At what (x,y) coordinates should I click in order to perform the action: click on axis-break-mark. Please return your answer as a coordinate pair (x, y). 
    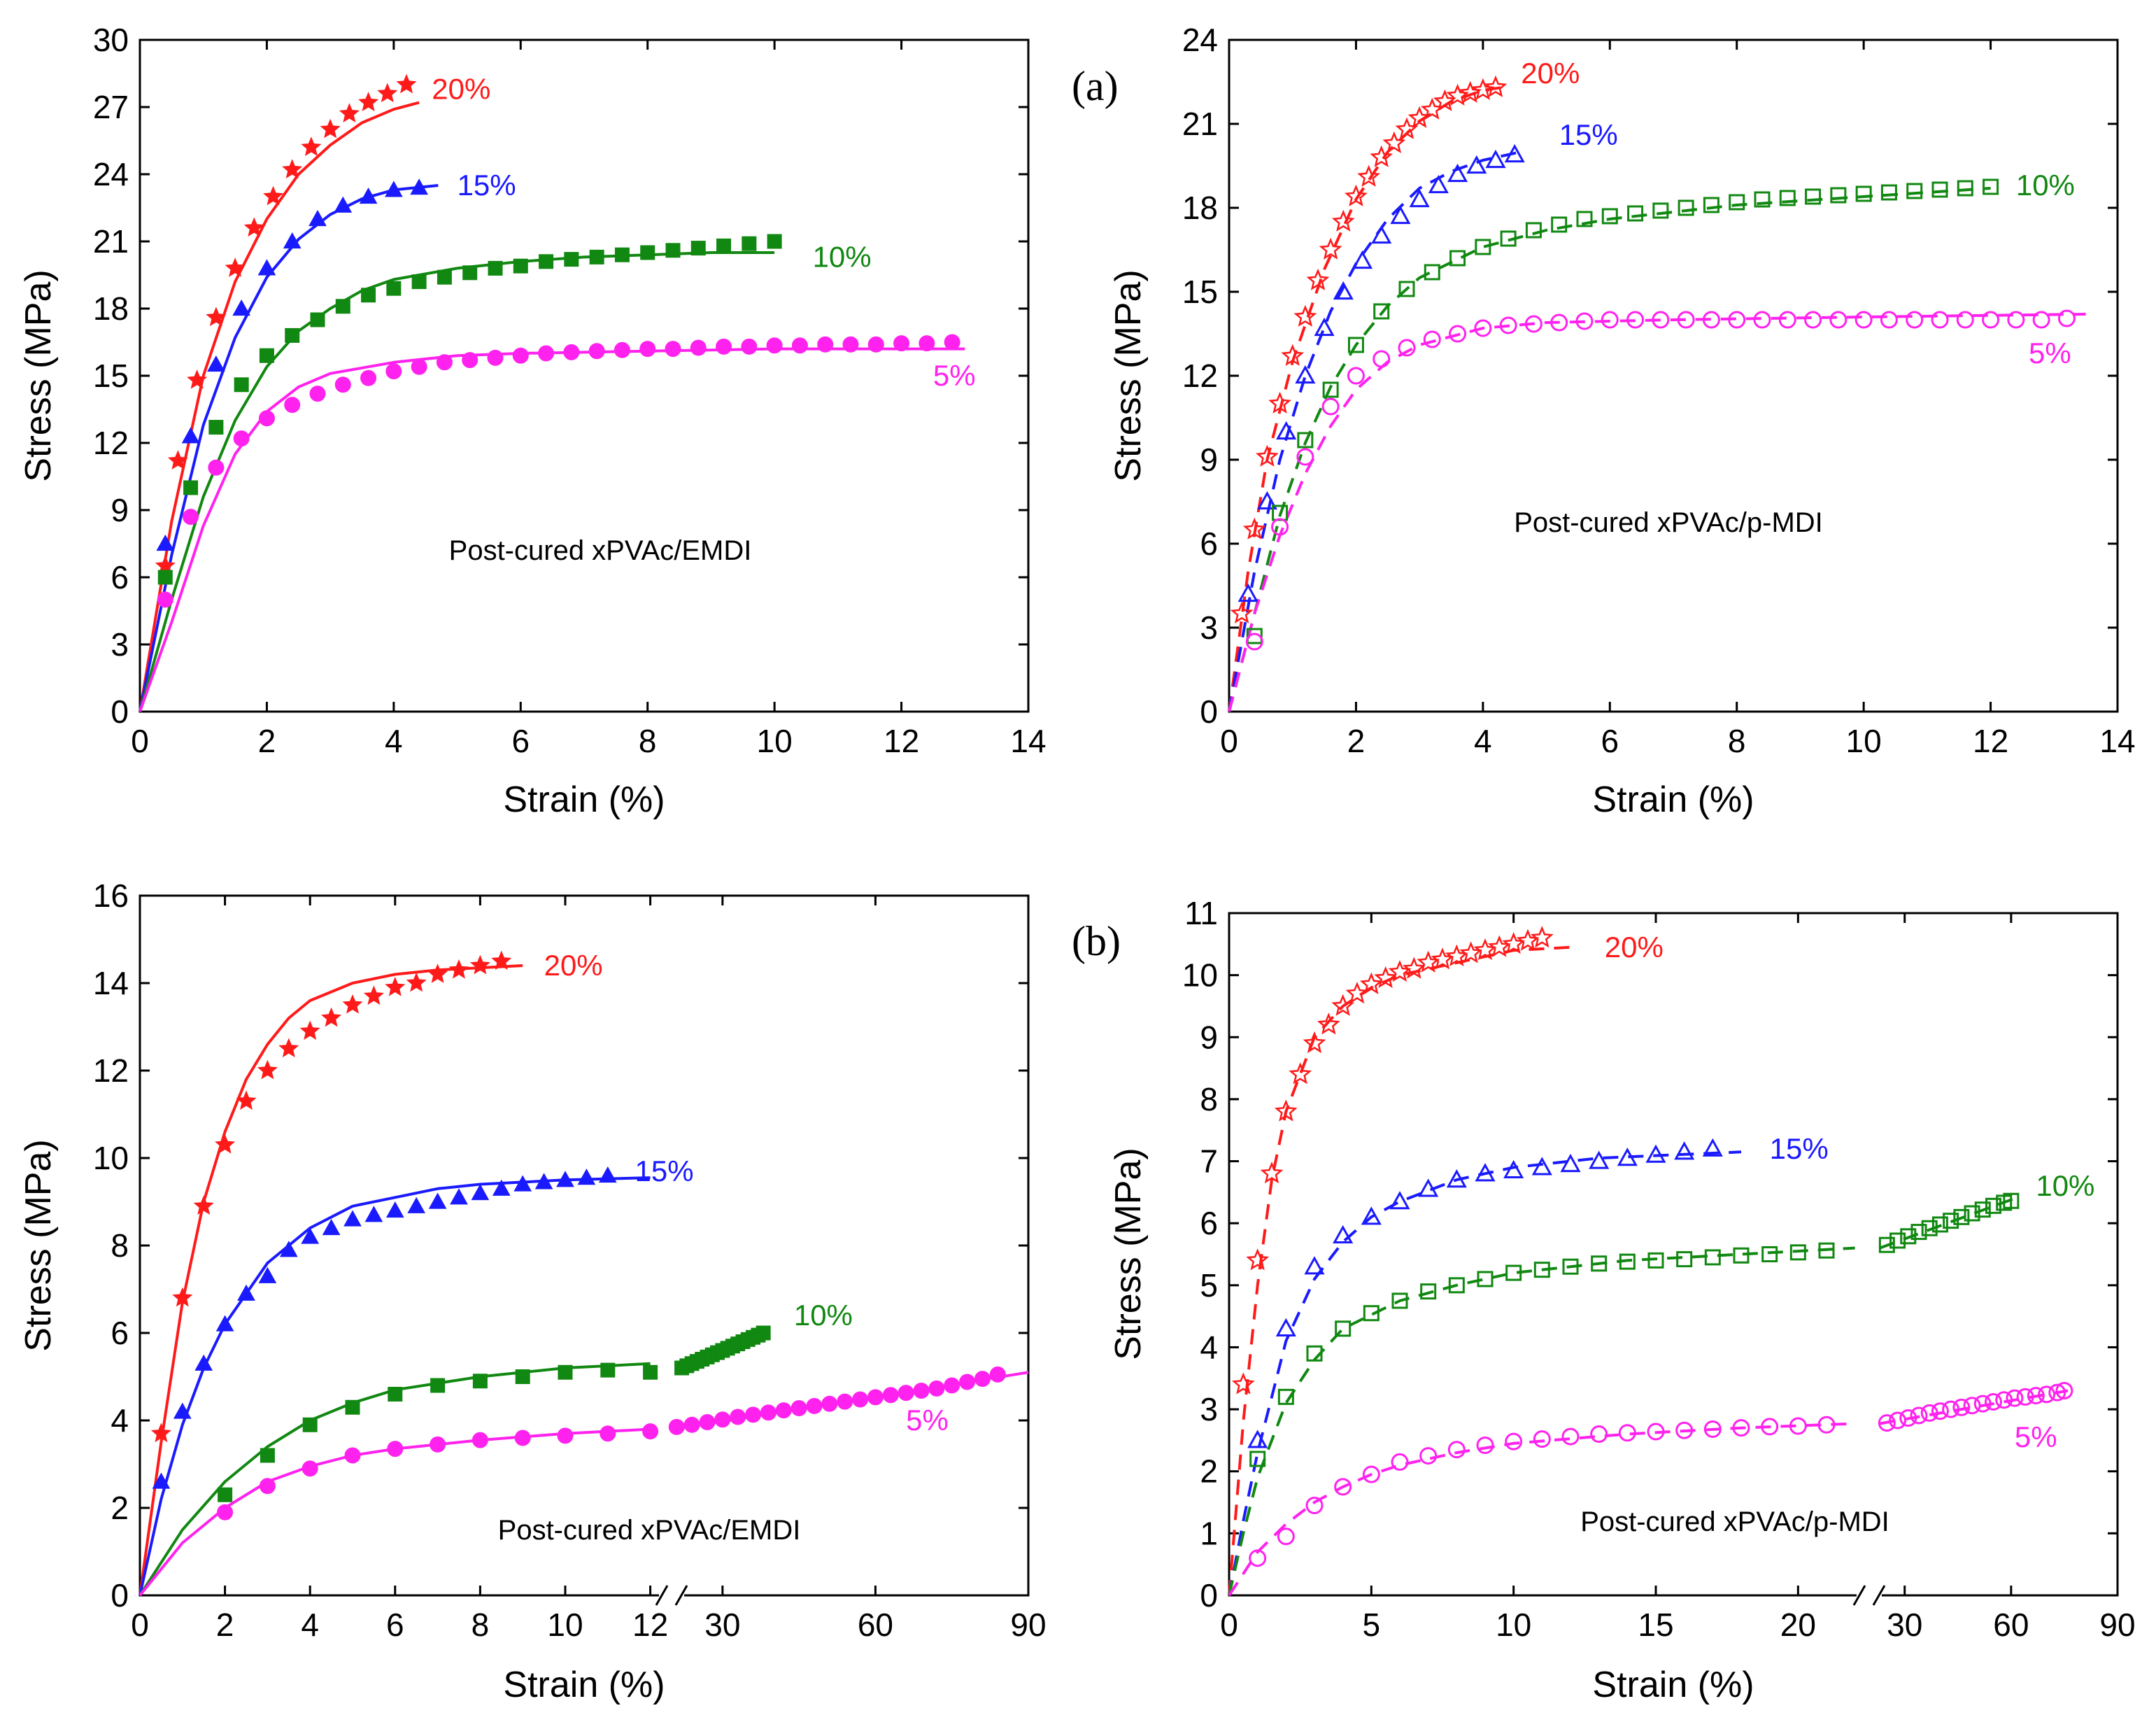
    Looking at the image, I should click on (681, 1596).